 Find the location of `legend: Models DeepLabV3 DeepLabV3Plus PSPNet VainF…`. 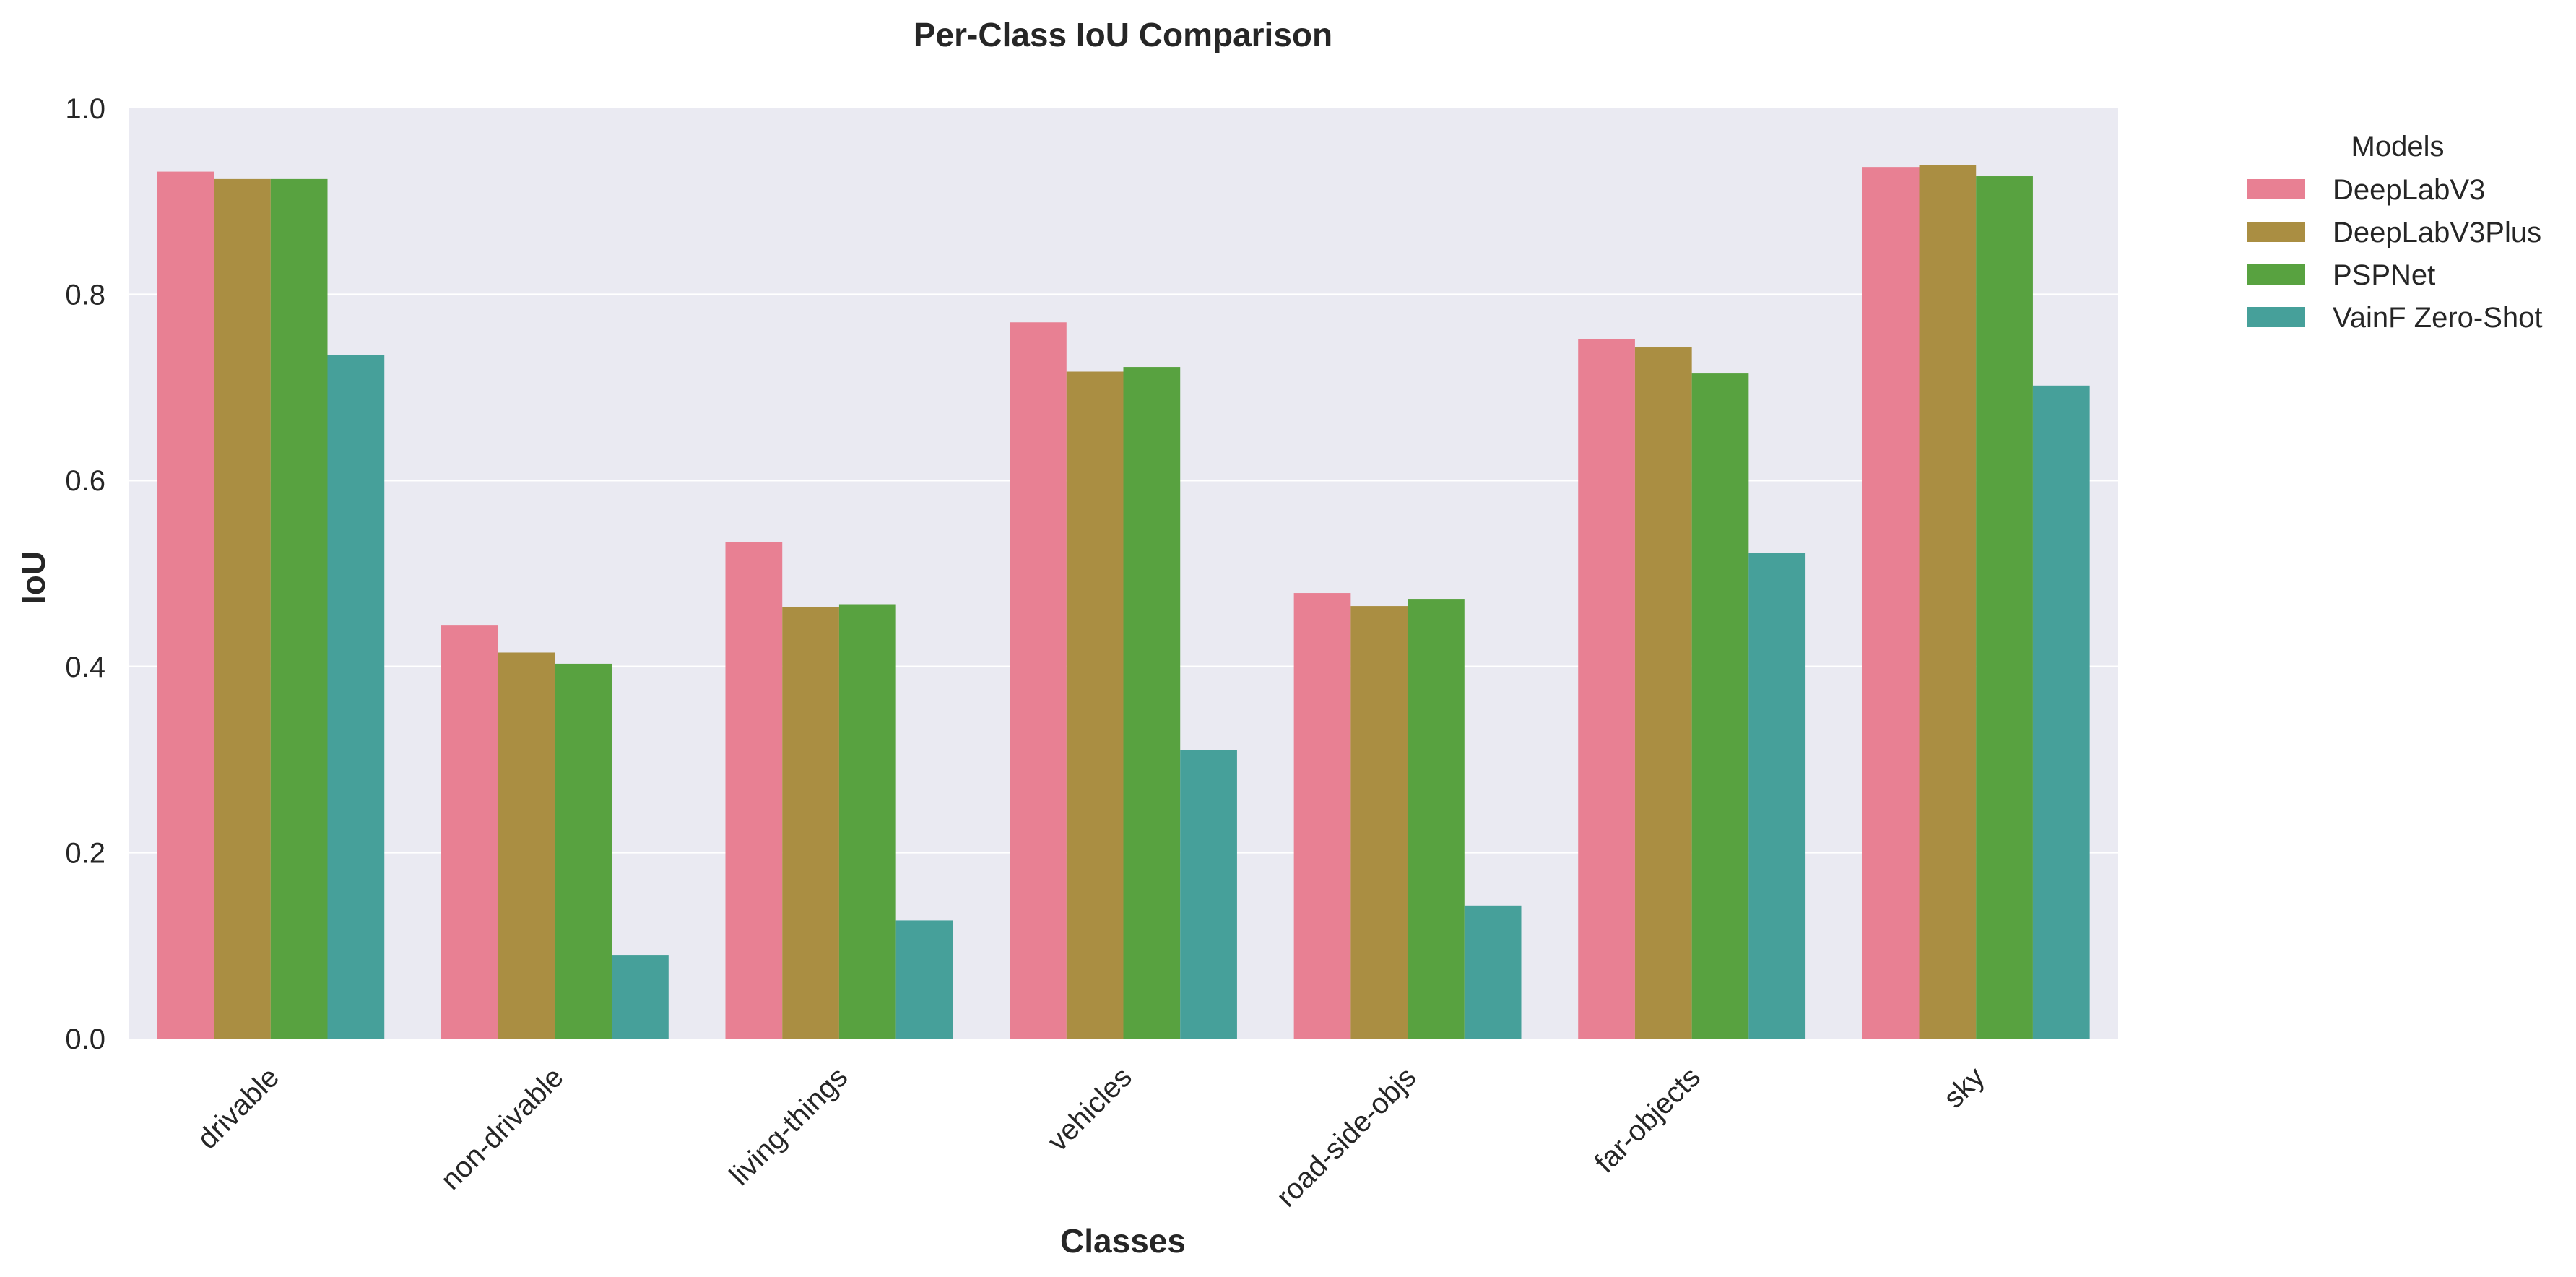

legend: Models DeepLabV3 DeepLabV3Plus PSPNet VainF… is located at coordinates (2395, 232).